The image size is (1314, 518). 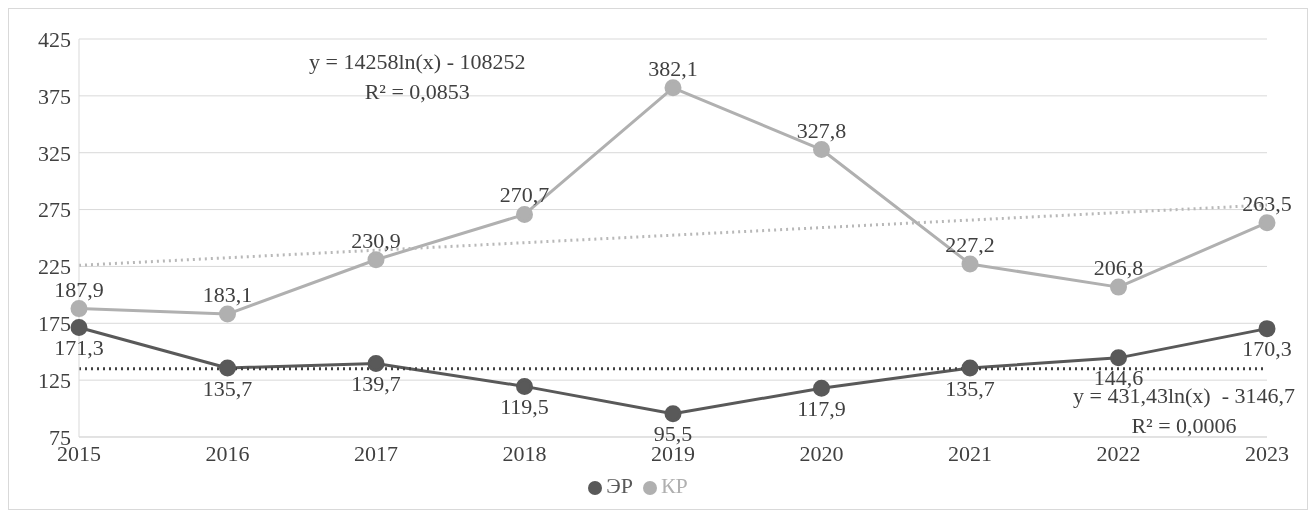 What do you see at coordinates (673, 68) in the screenshot?
I see `data-label: 382,1` at bounding box center [673, 68].